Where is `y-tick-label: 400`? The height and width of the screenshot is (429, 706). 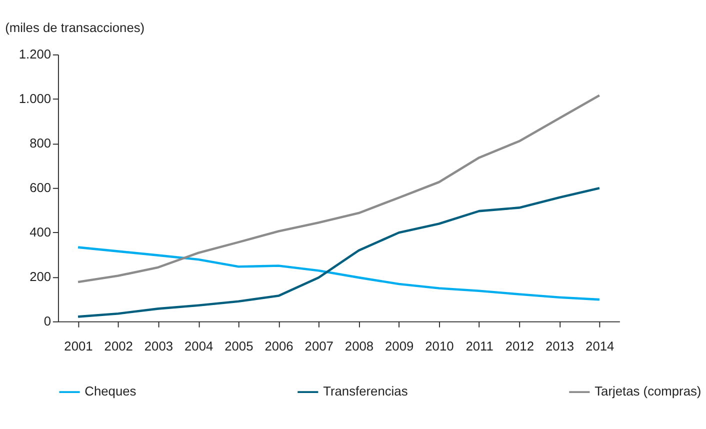
y-tick-label: 400 is located at coordinates (41, 232).